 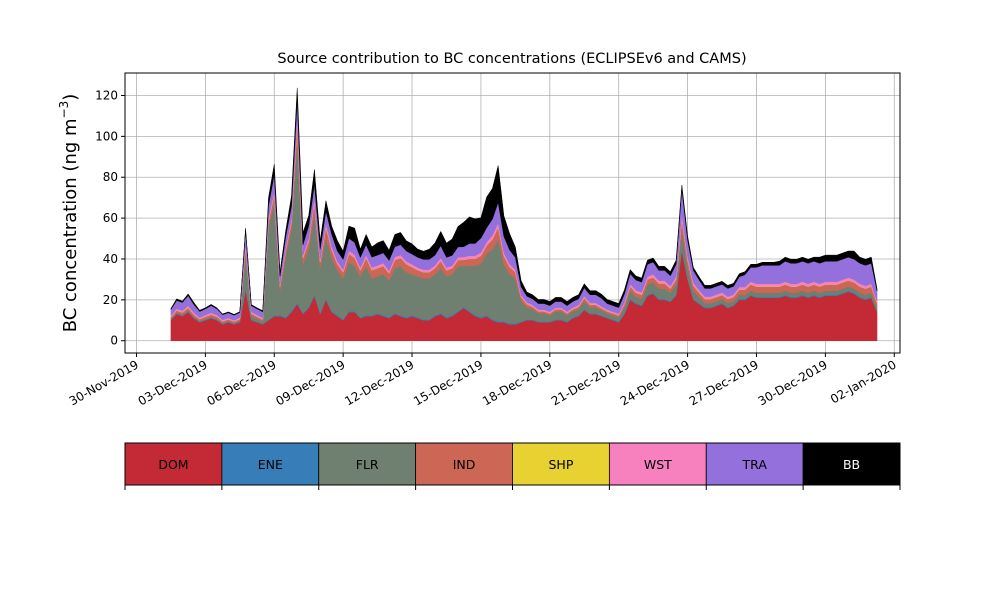 What do you see at coordinates (64, 110) in the screenshot?
I see `y-axis-label-superscript: −3` at bounding box center [64, 110].